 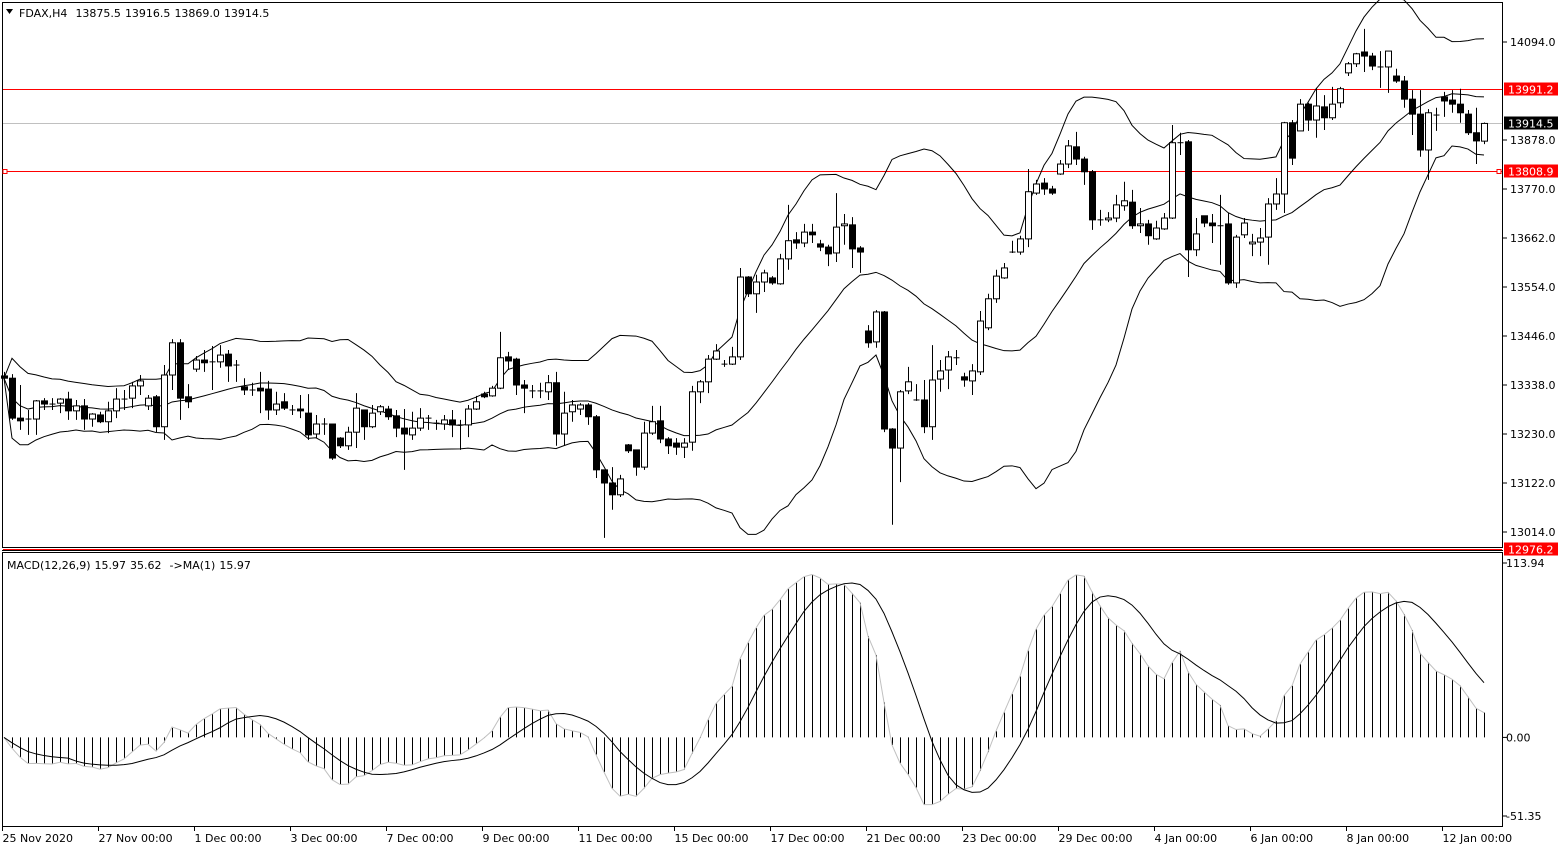 I want to click on time-tick-label: 29 Dec 00:00, so click(x=1096, y=838).